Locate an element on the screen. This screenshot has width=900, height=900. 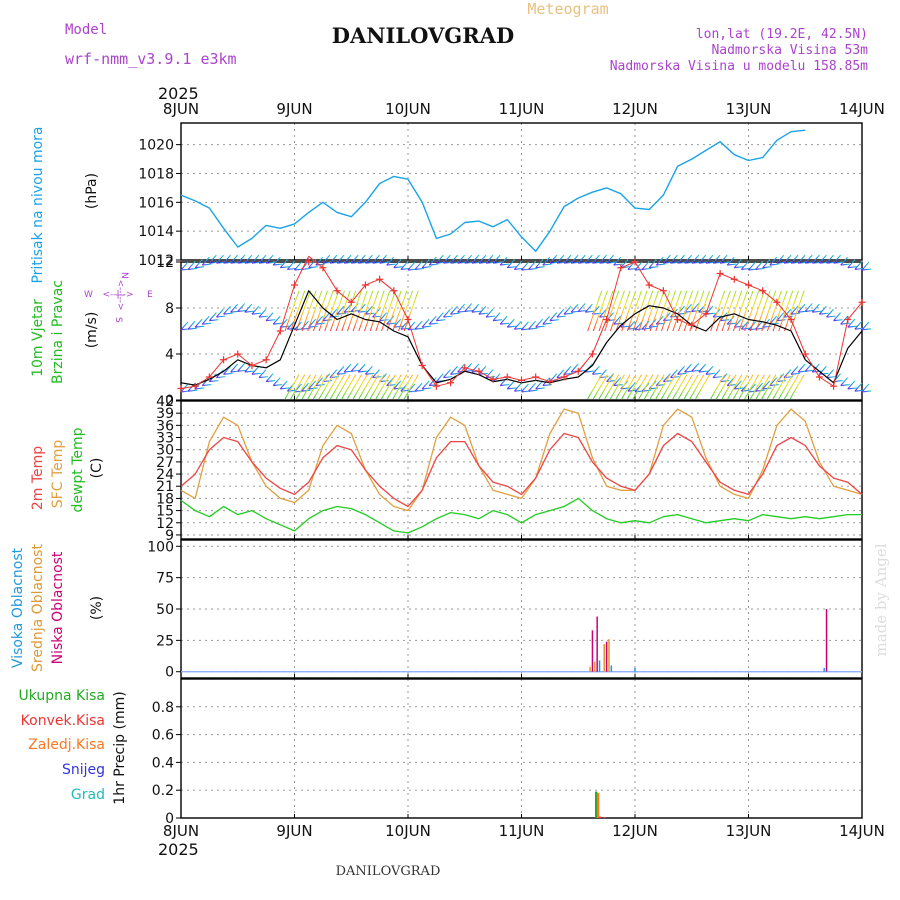
top-x-tick-label: 8JUN is located at coordinates (181, 109).